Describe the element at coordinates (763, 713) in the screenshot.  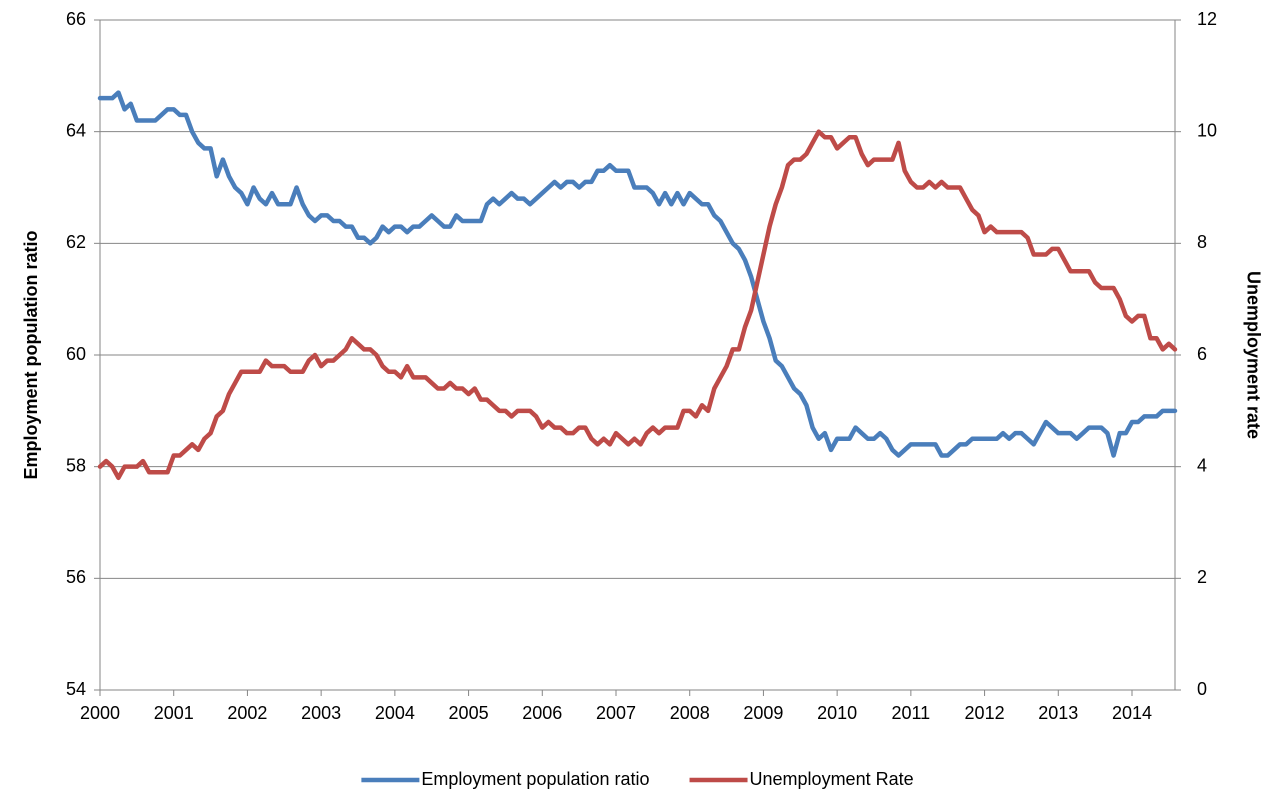
I see `x-tick-label: 2009` at that location.